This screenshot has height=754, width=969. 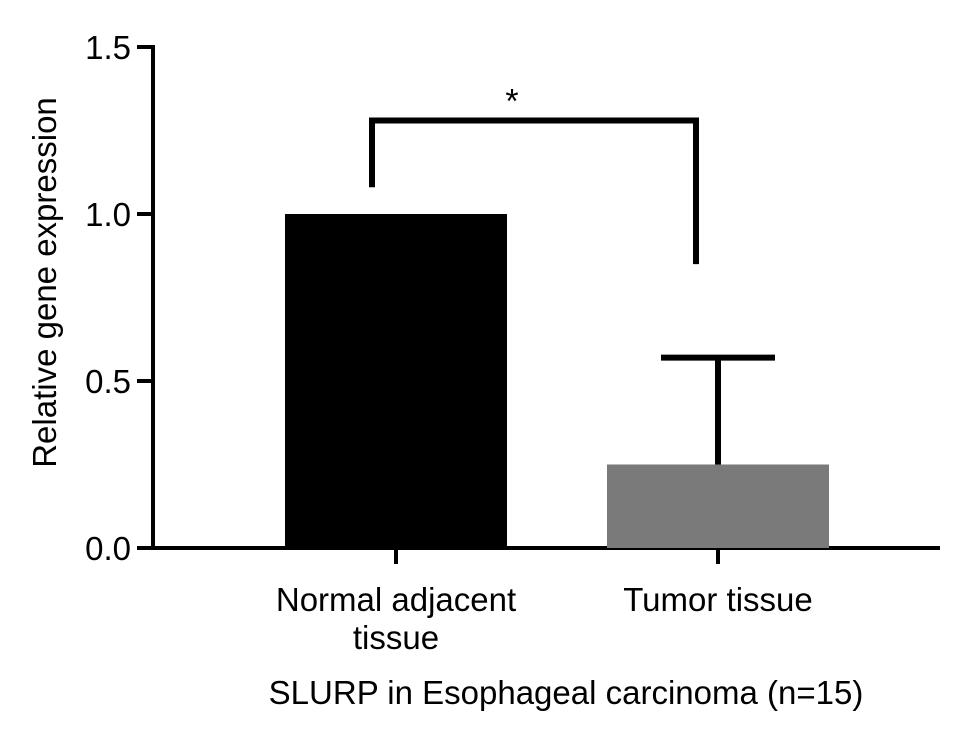 What do you see at coordinates (44, 282) in the screenshot?
I see `y-axis-title: Relative gene expression` at bounding box center [44, 282].